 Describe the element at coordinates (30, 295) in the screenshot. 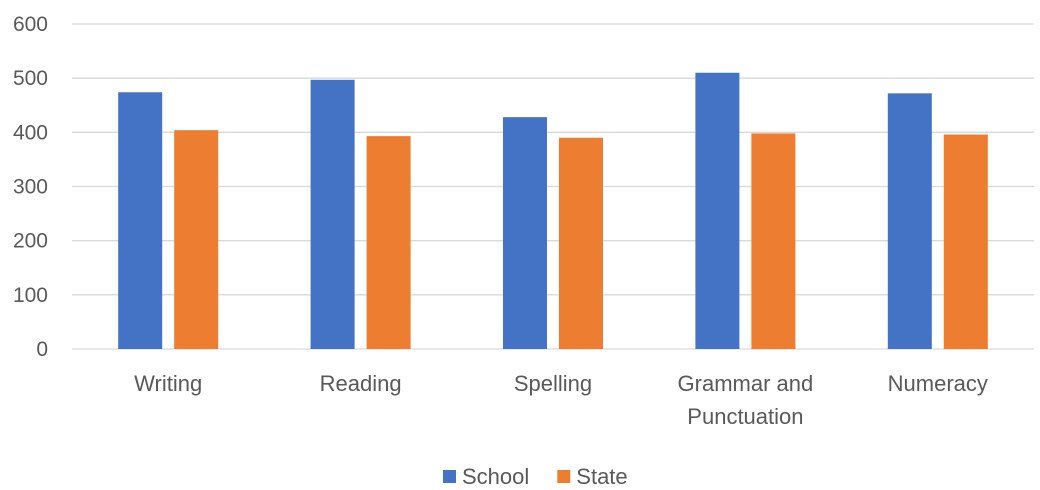

I see `y-tick-label: 100` at that location.